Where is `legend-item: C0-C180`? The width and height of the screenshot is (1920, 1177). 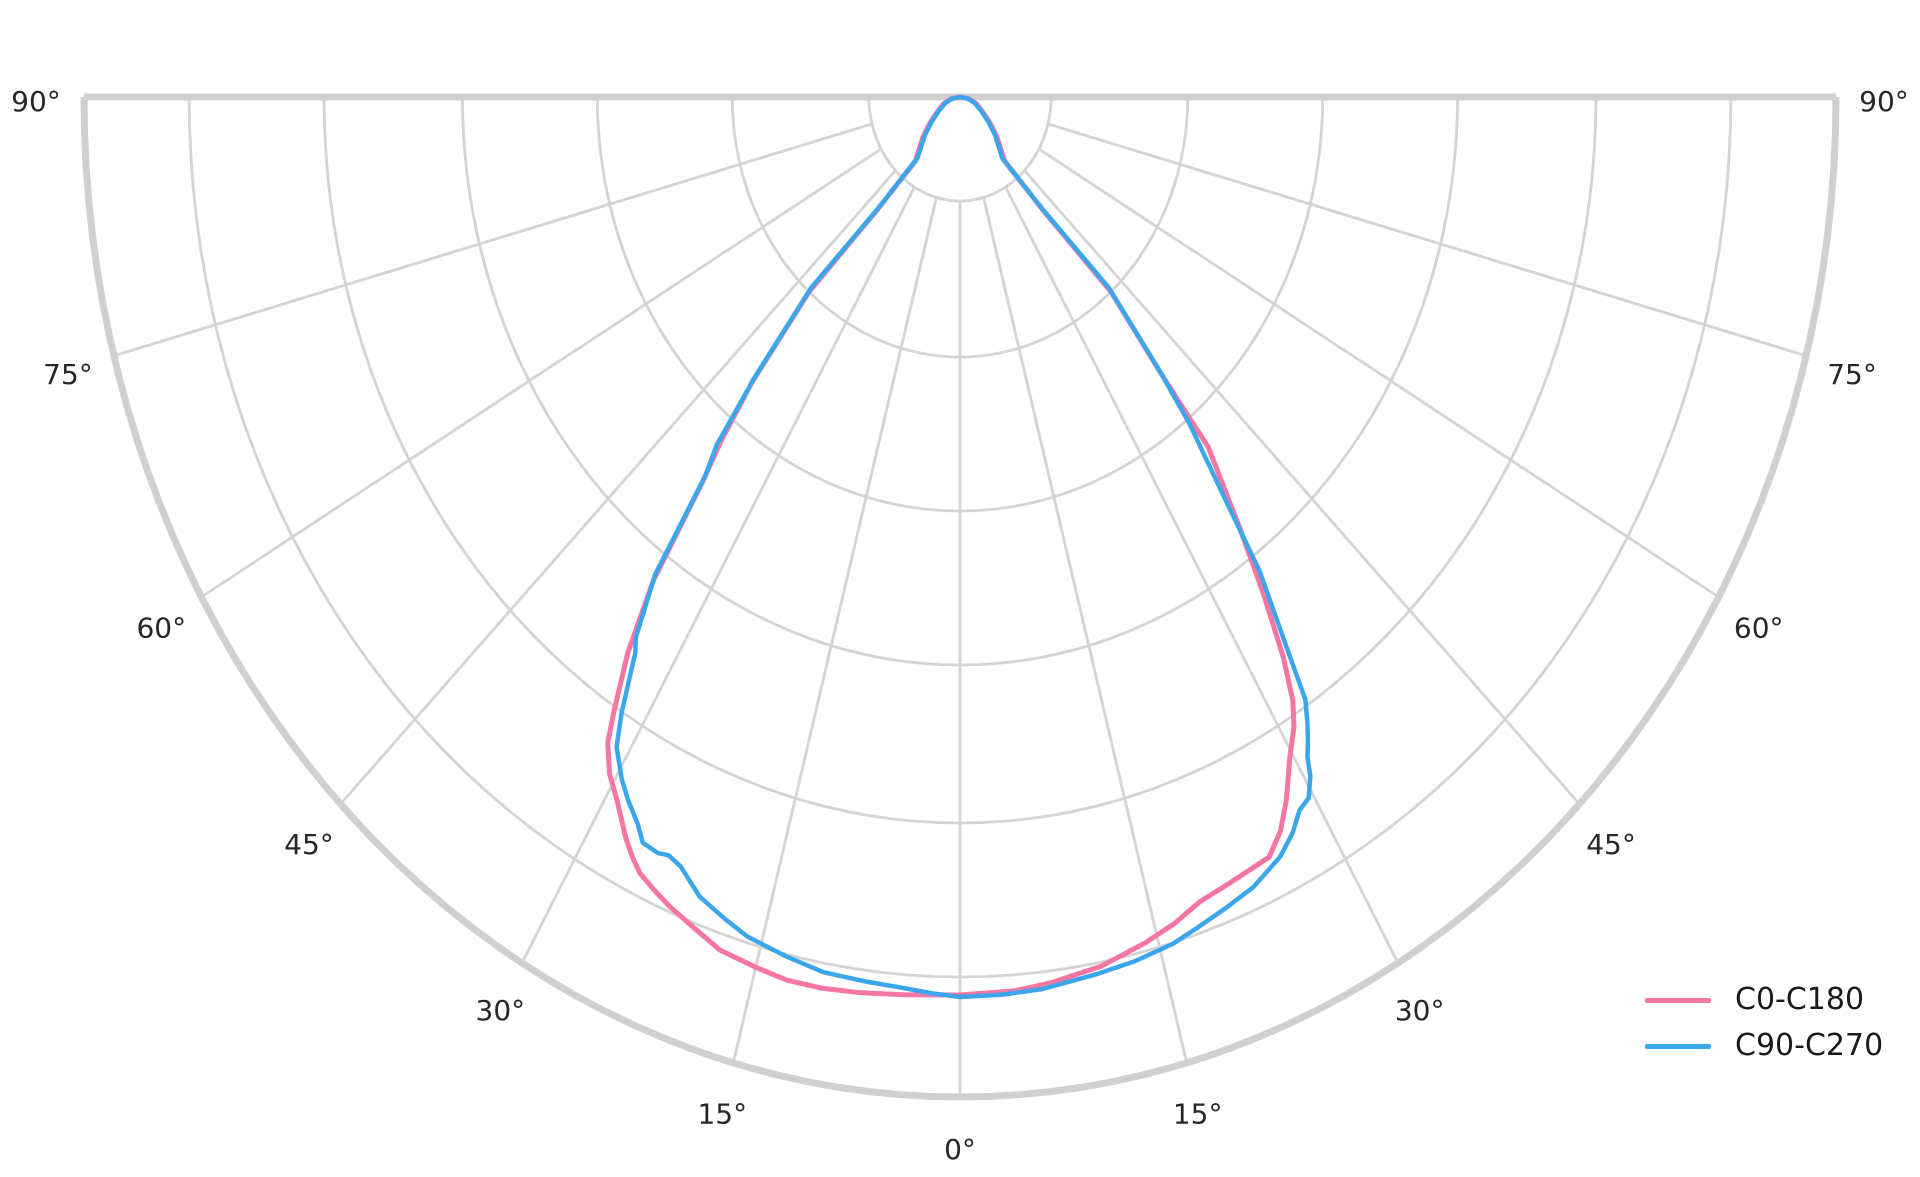
legend-item: C0-C180 is located at coordinates (1764, 999).